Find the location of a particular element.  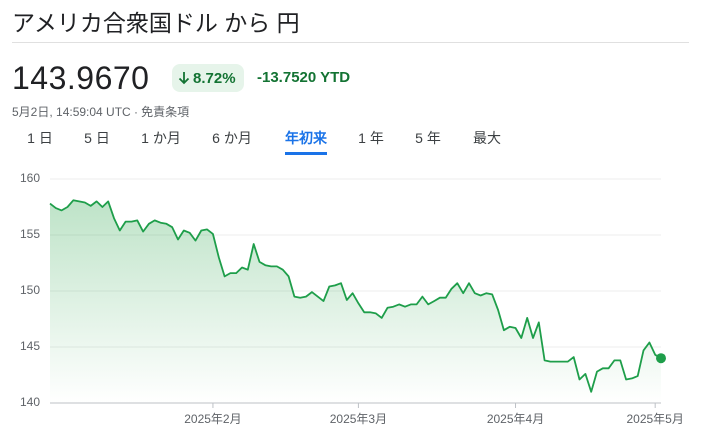

range-tab: 6 か月 is located at coordinates (232, 138).